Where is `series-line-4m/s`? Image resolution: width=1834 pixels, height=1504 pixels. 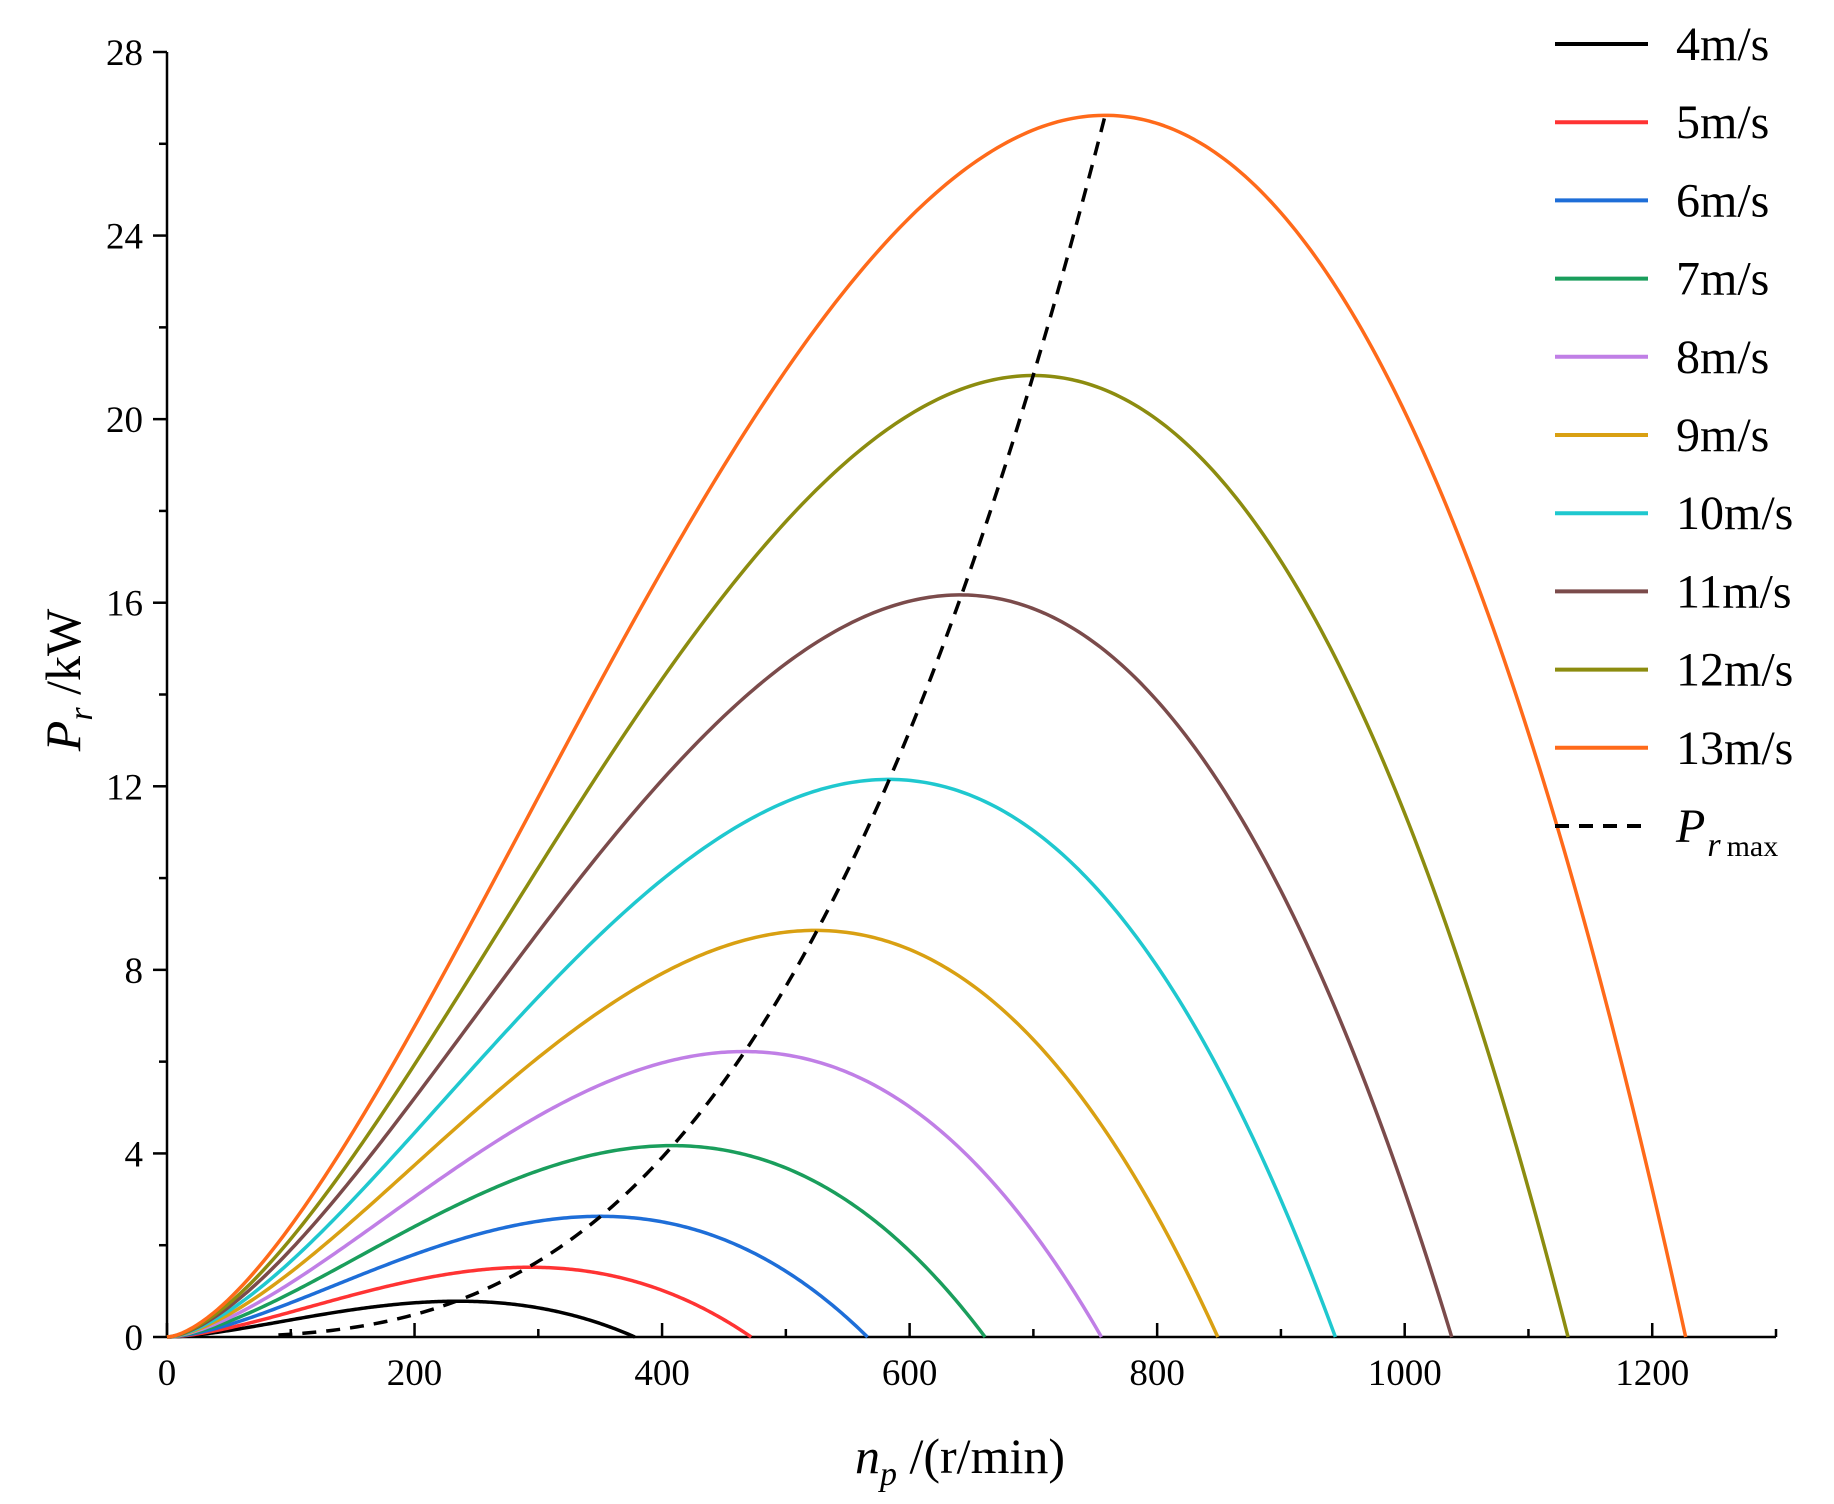 series-line-4m/s is located at coordinates (401, 1319).